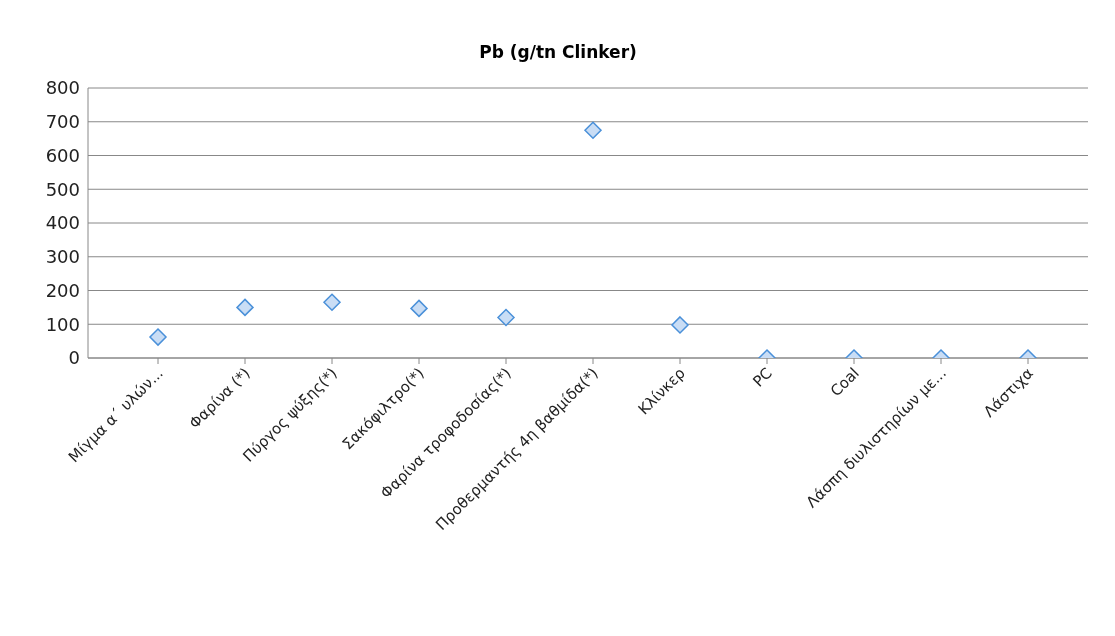 This screenshot has width=1115, height=636. What do you see at coordinates (74, 358) in the screenshot?
I see `y-tick-label: 0` at bounding box center [74, 358].